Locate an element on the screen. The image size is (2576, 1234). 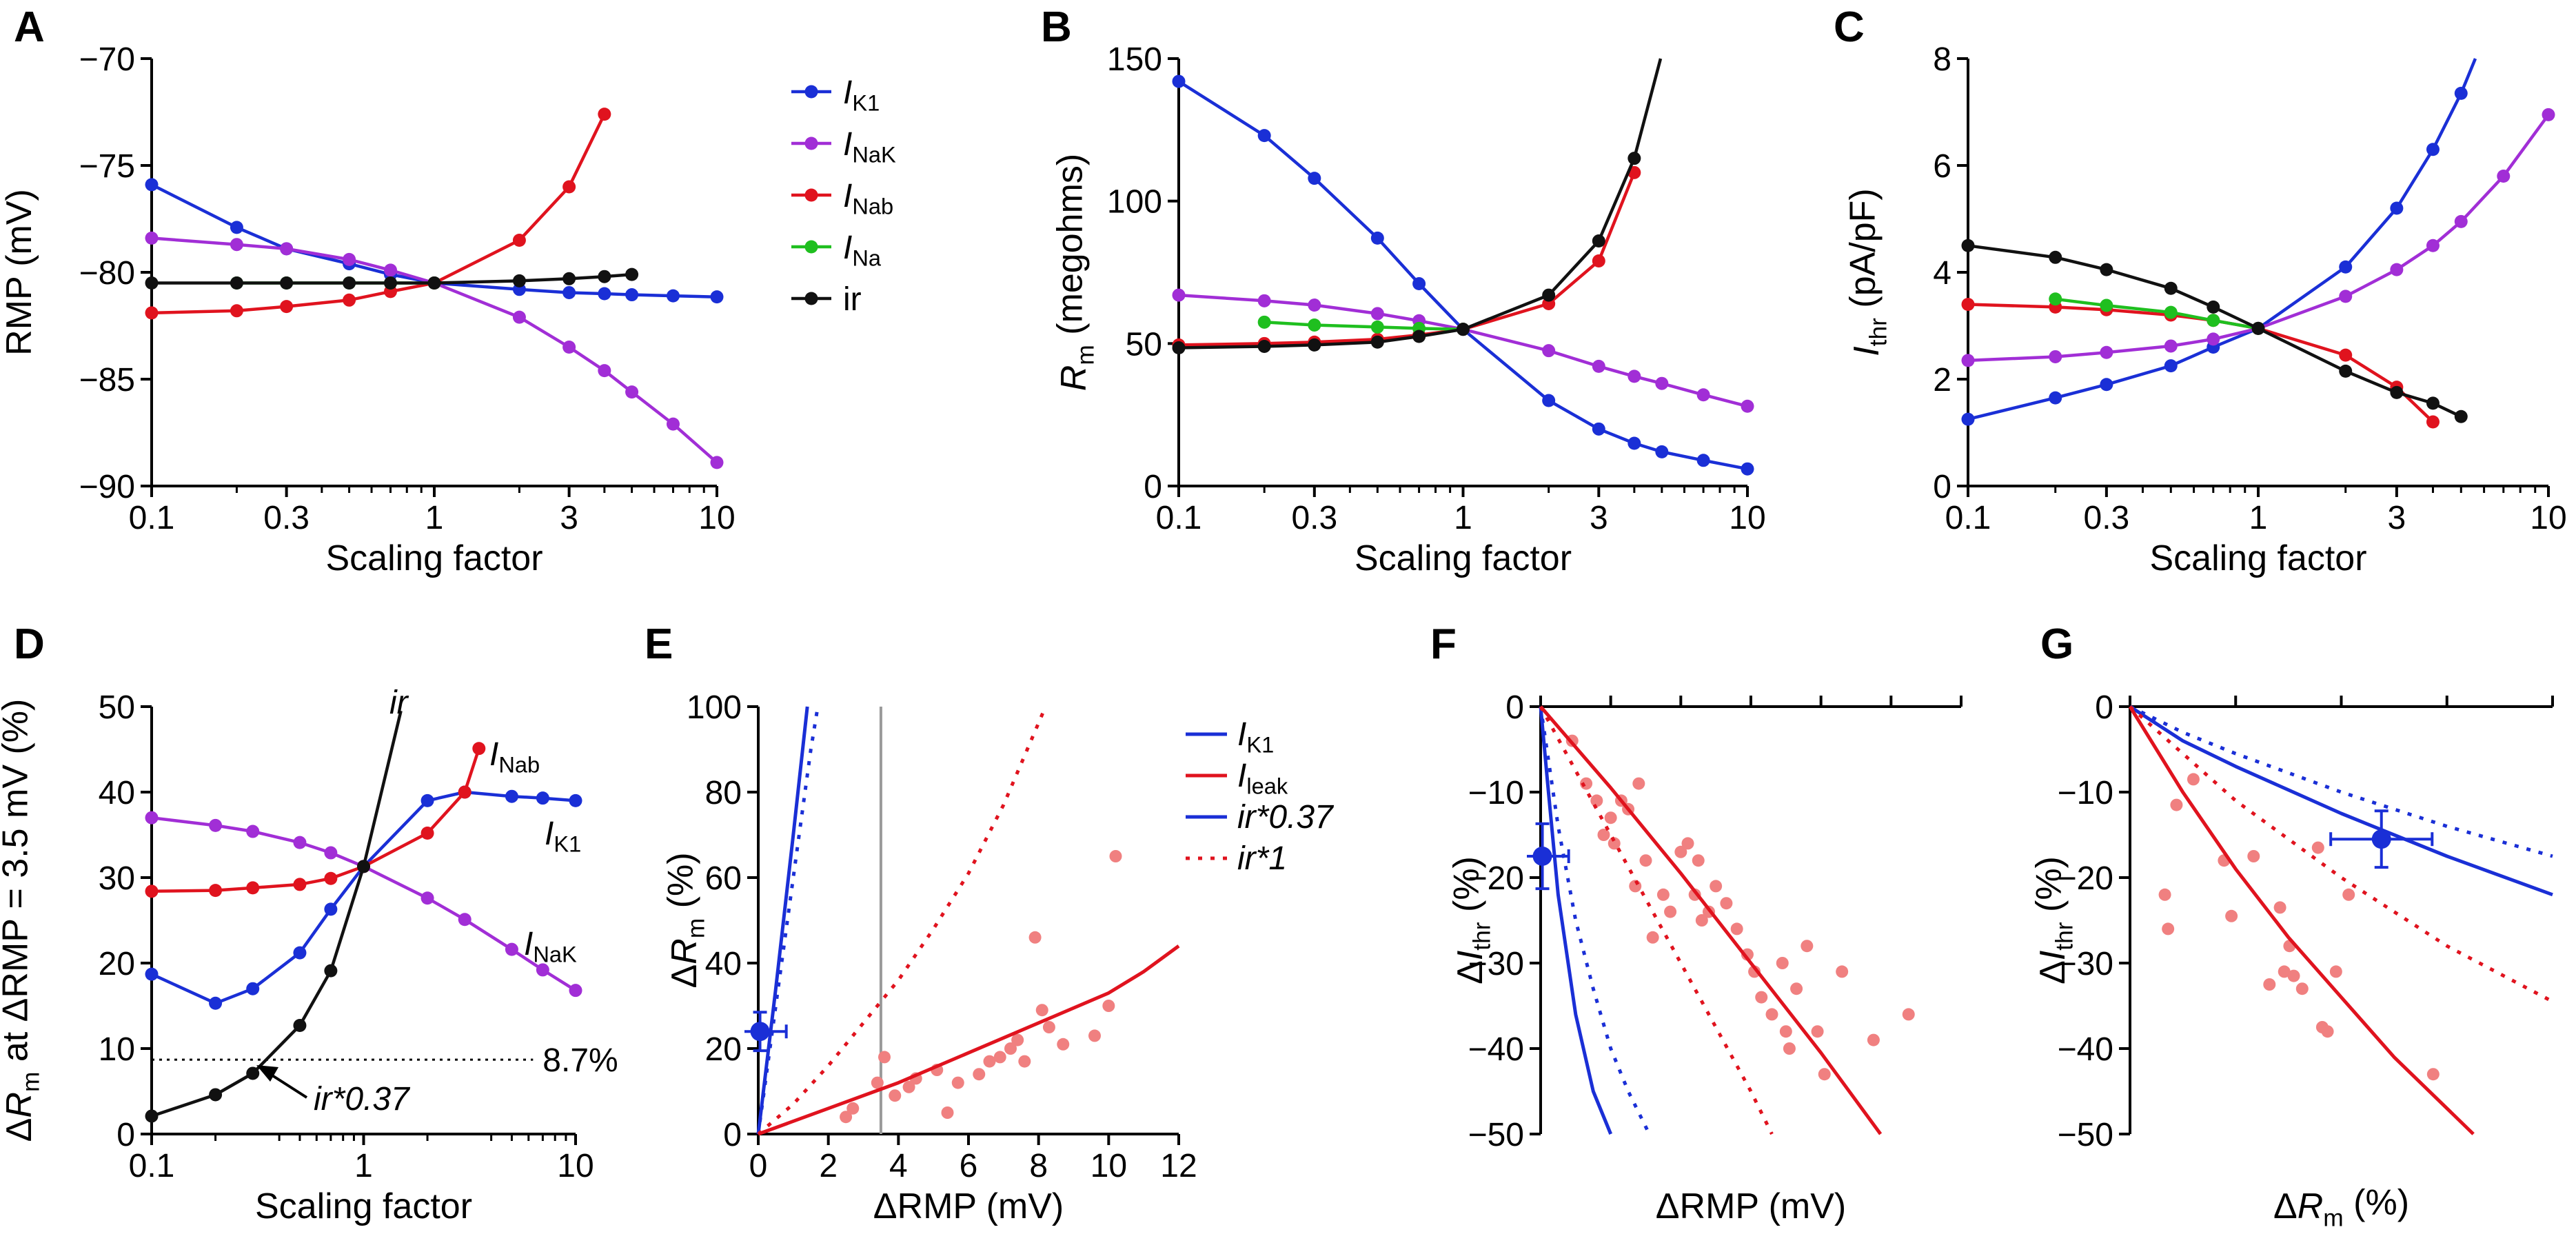
x-axis-label: ΔRm (%) is located at coordinates (2341, 1207).